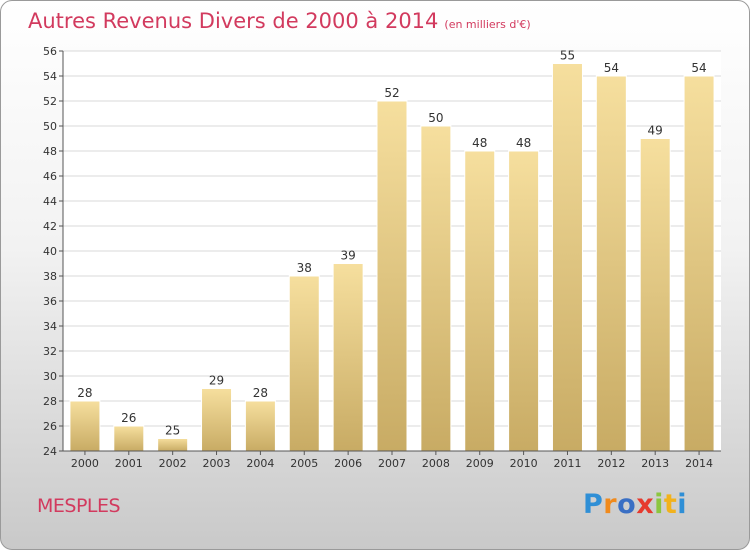 Image resolution: width=750 pixels, height=550 pixels. What do you see at coordinates (50, 226) in the screenshot?
I see `y-tick-label: 42` at bounding box center [50, 226].